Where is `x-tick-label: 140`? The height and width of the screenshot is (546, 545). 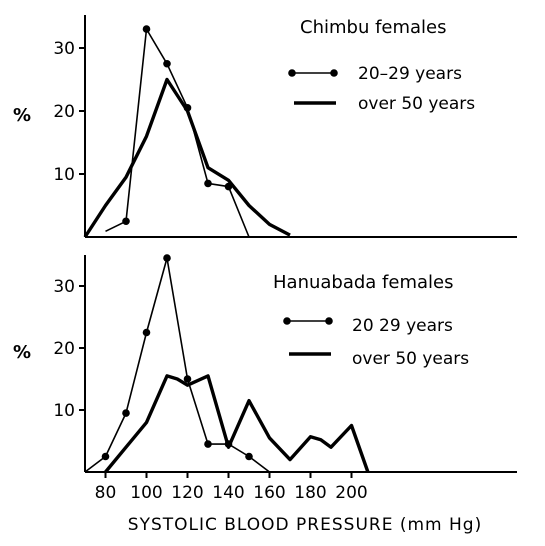
x-tick-label: 140 is located at coordinates (228, 493).